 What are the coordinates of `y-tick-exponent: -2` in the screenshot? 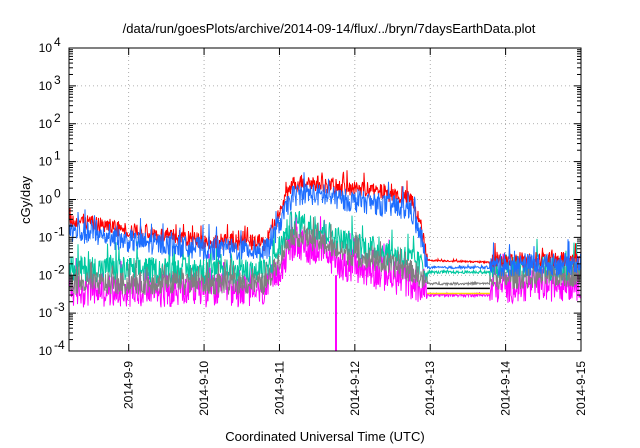 It's located at (59, 269).